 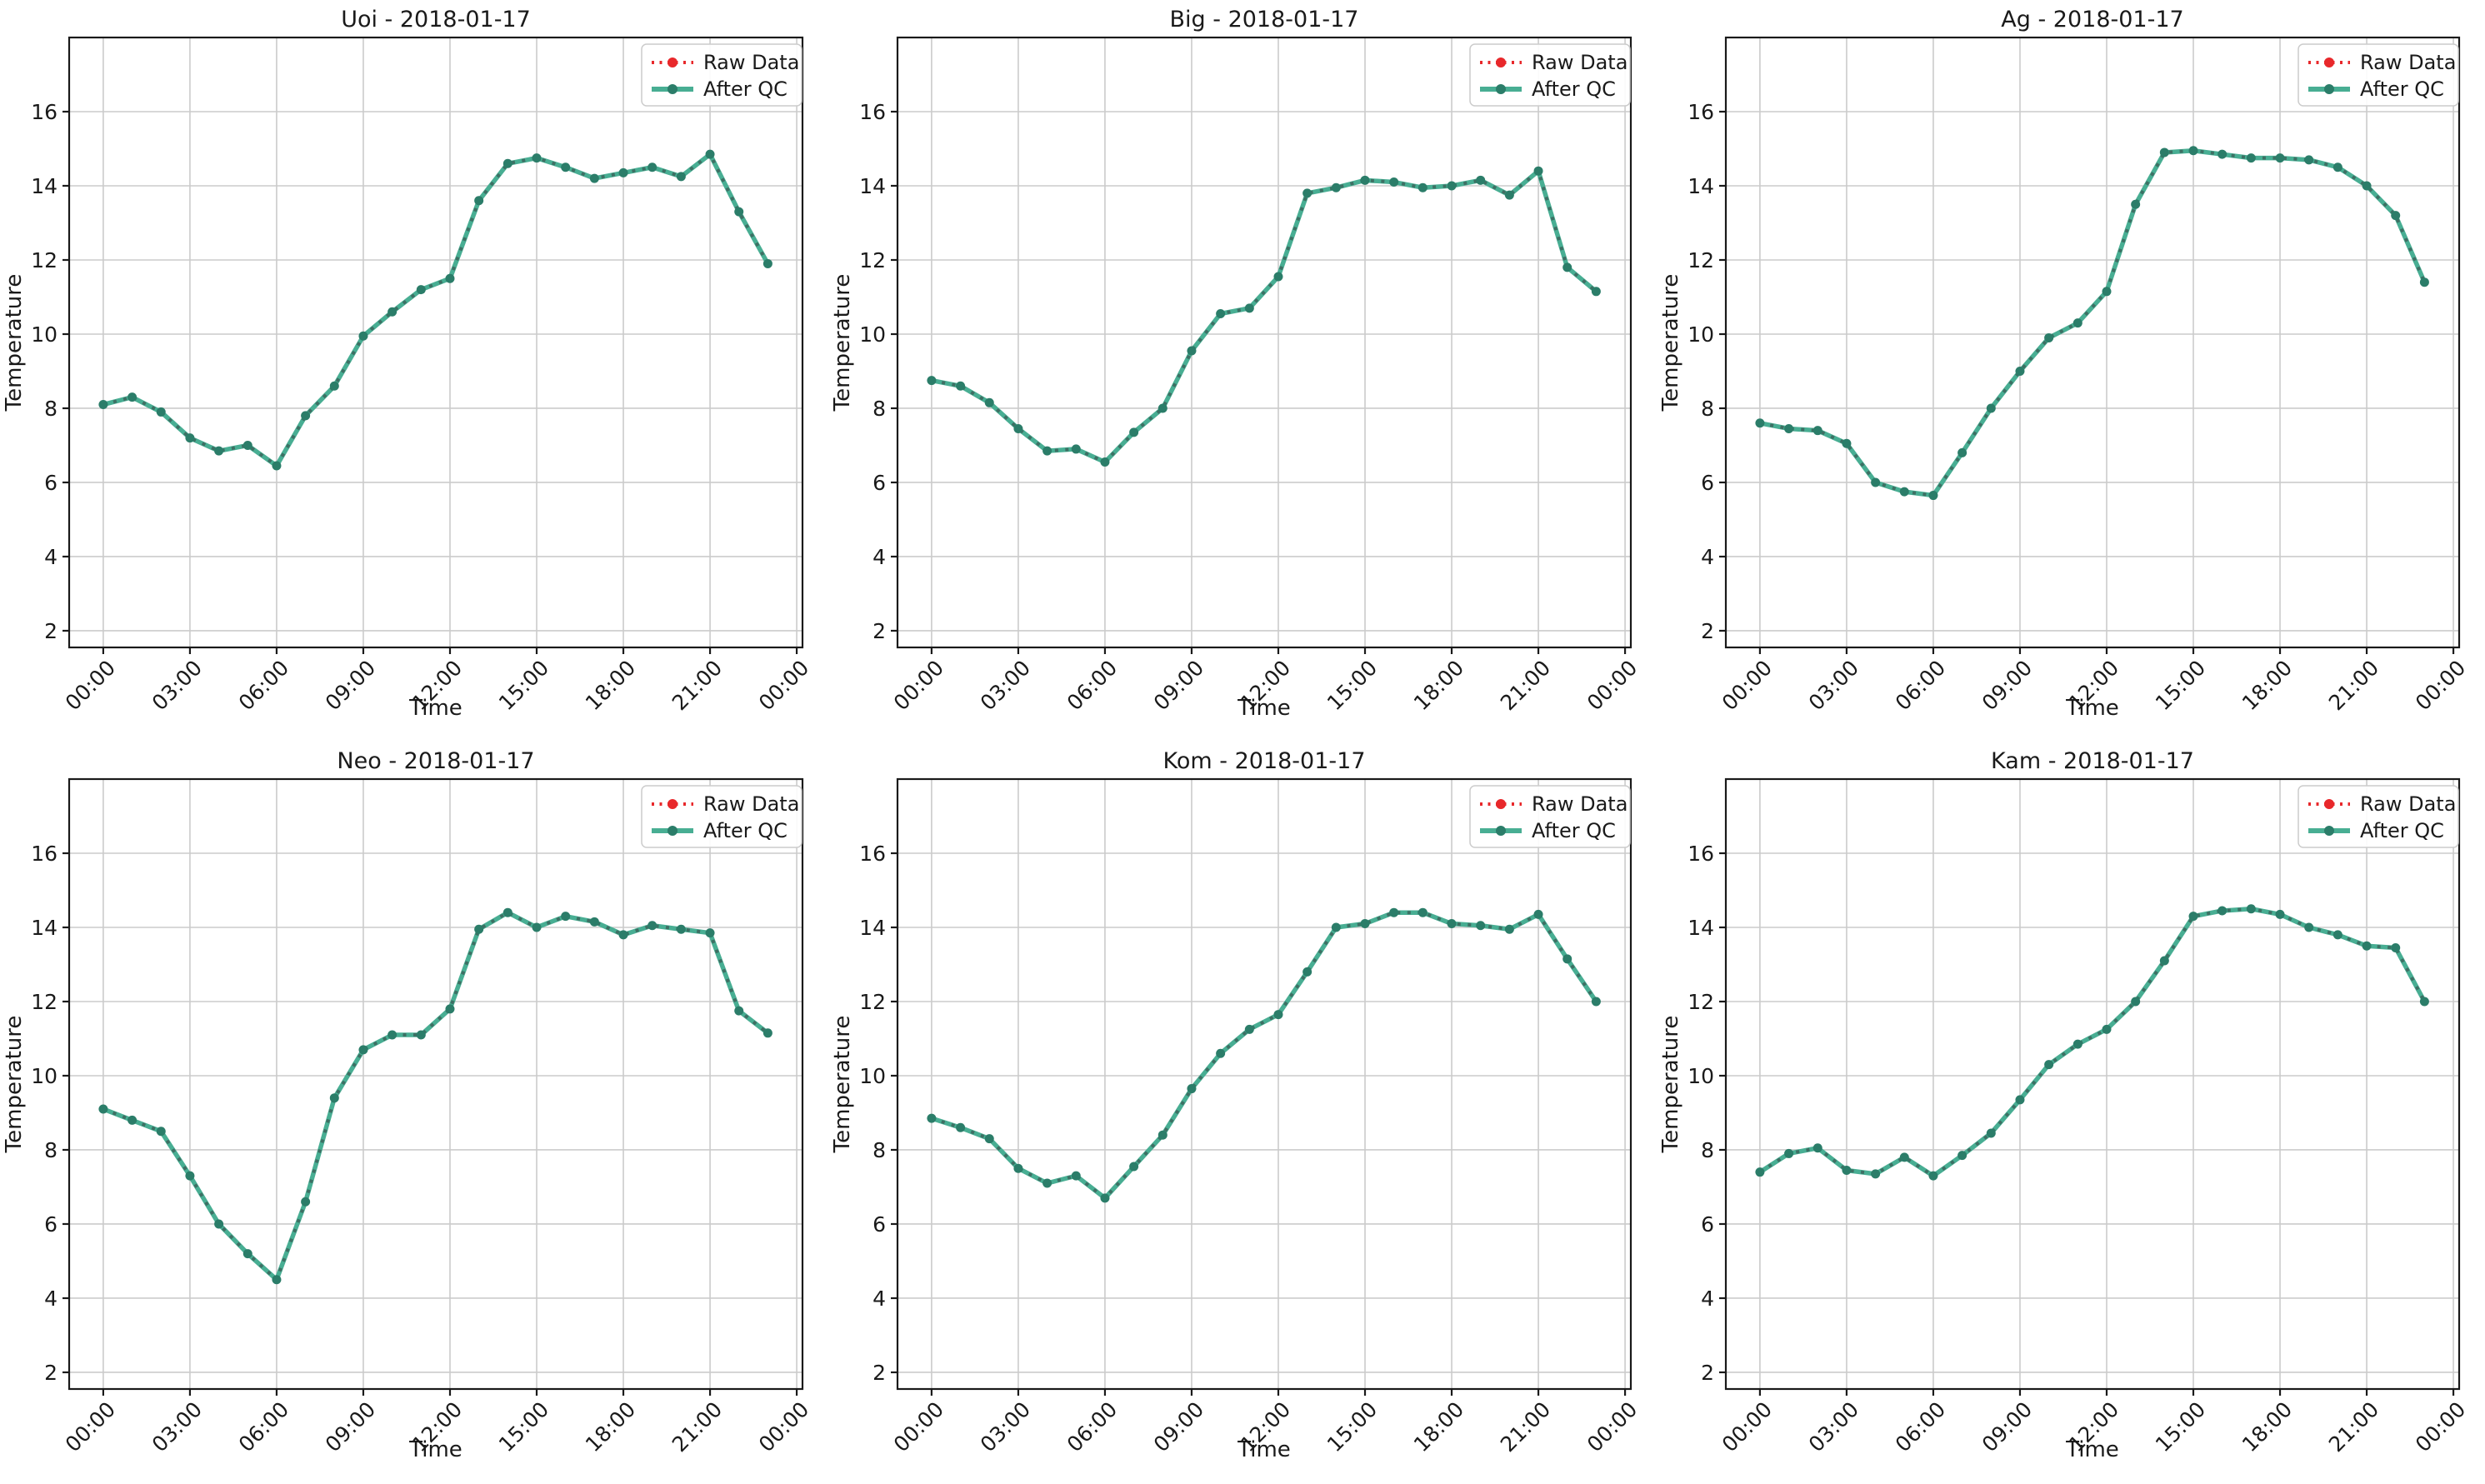 What do you see at coordinates (2092, 19) in the screenshot?
I see `chart-title: Ag - 2018-01-17` at bounding box center [2092, 19].